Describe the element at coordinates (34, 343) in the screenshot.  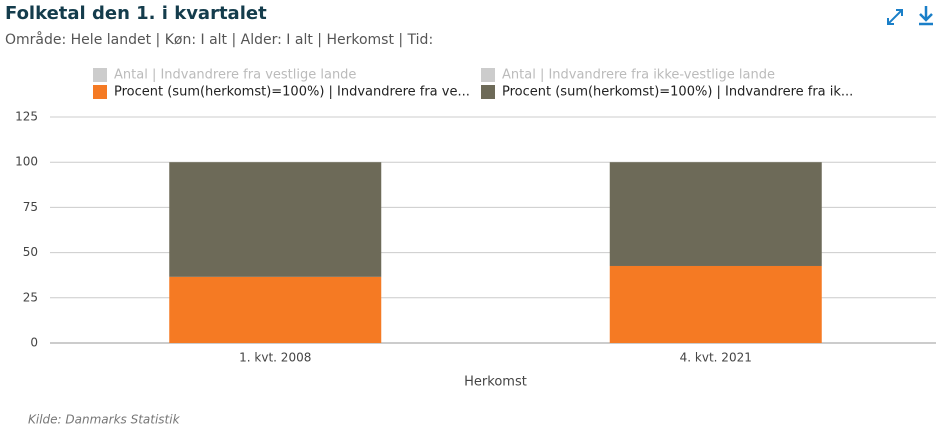
I see `y-tick-label: 0` at that location.